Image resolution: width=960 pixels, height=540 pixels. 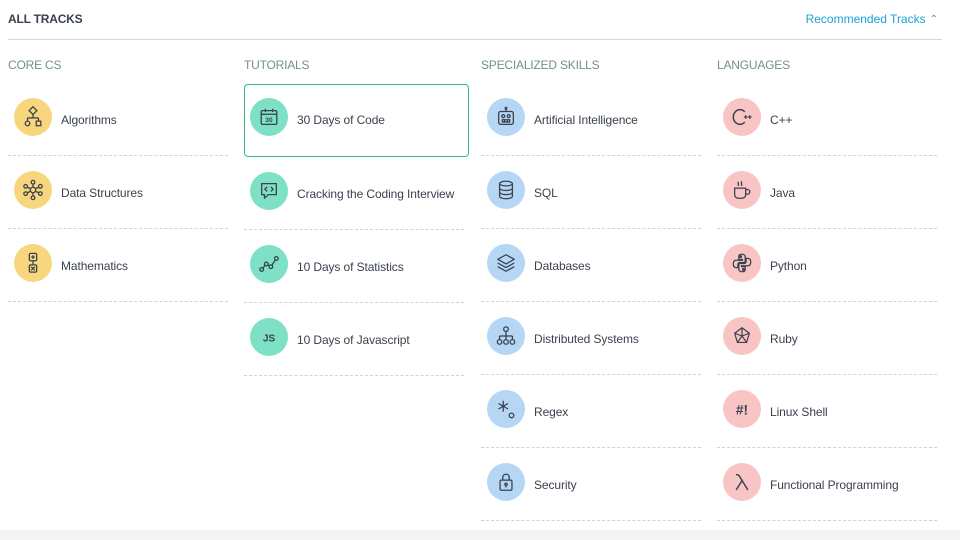 What do you see at coordinates (551, 412) in the screenshot?
I see `track-label: Regex` at bounding box center [551, 412].